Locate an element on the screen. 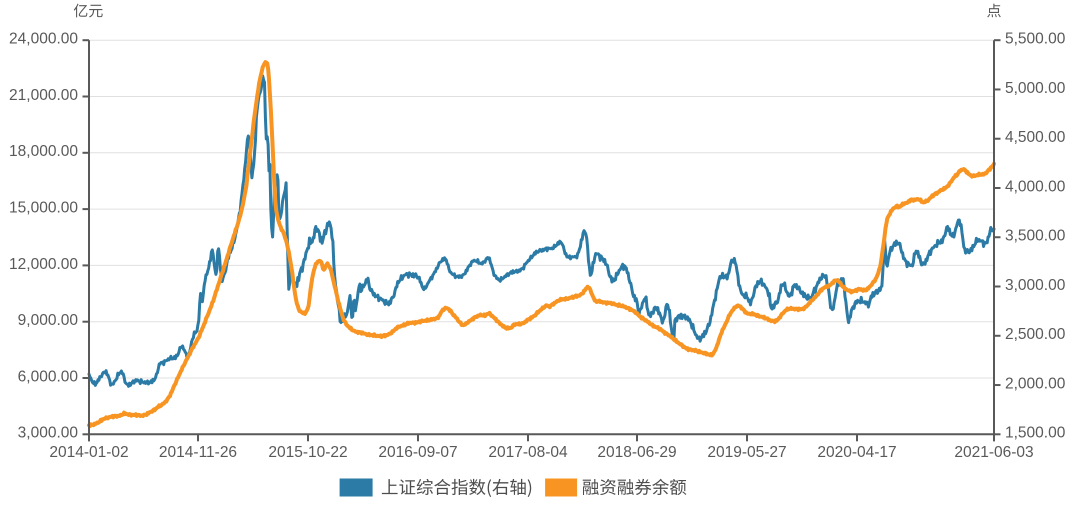 Image resolution: width=1080 pixels, height=511 pixels. svg-text: 2017-08-04 is located at coordinates (528, 452).